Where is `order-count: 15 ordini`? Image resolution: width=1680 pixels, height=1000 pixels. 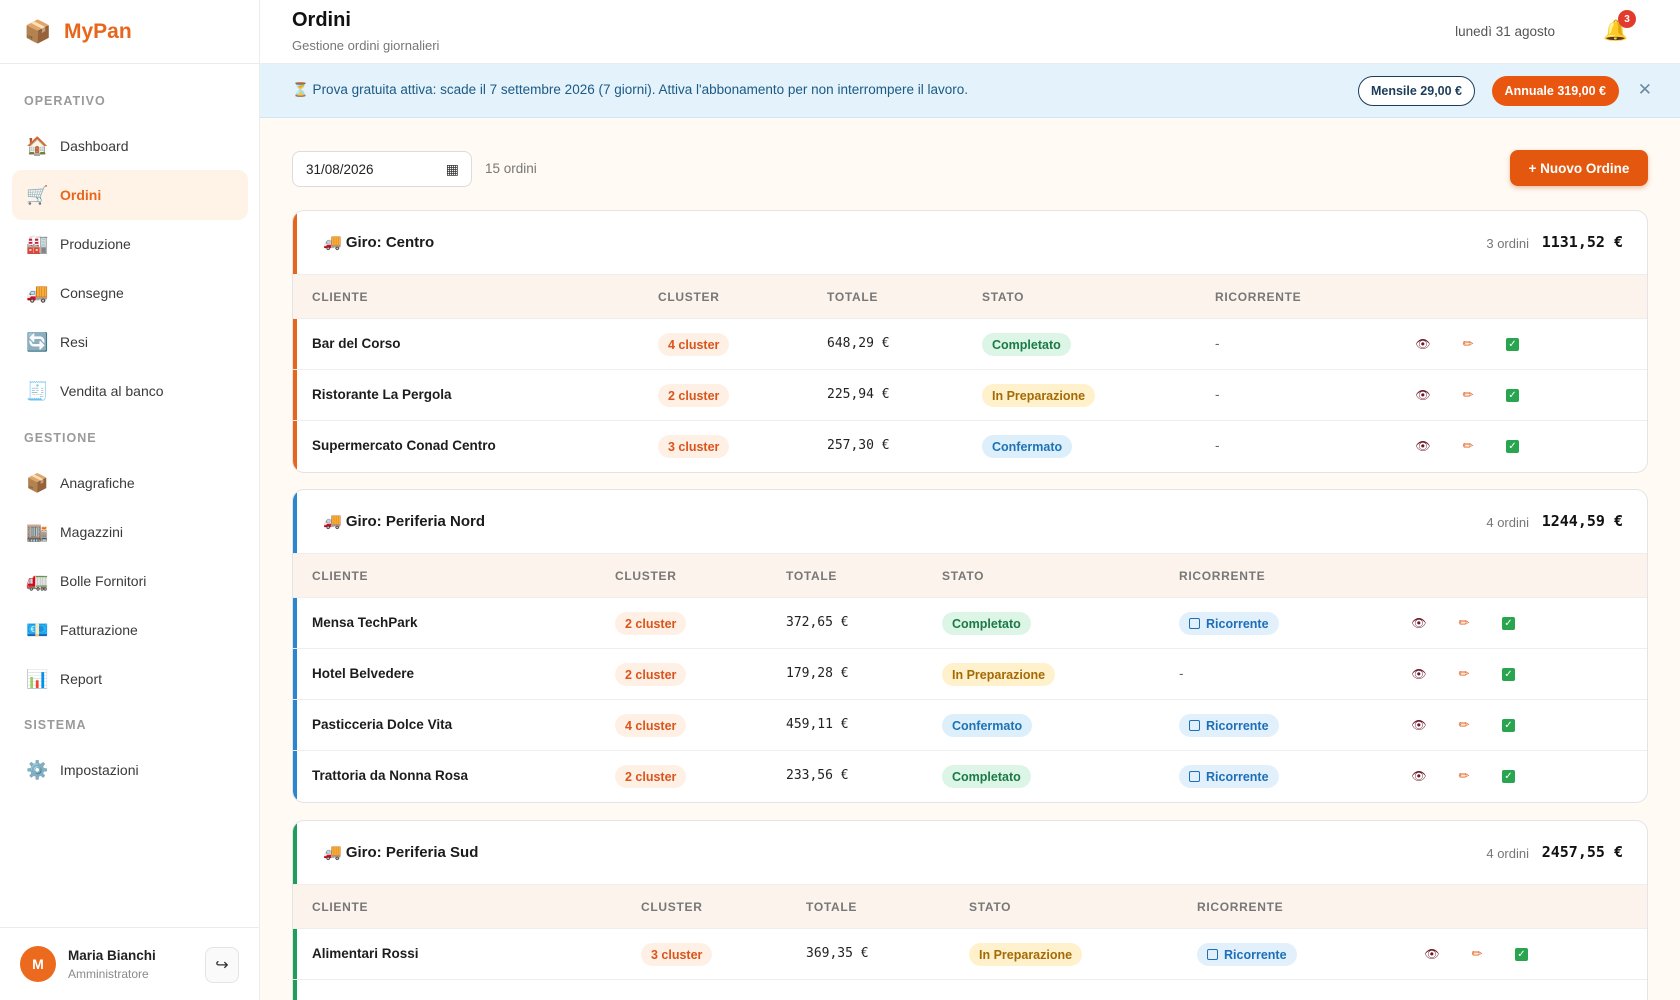
order-count: 15 ordini is located at coordinates (511, 168).